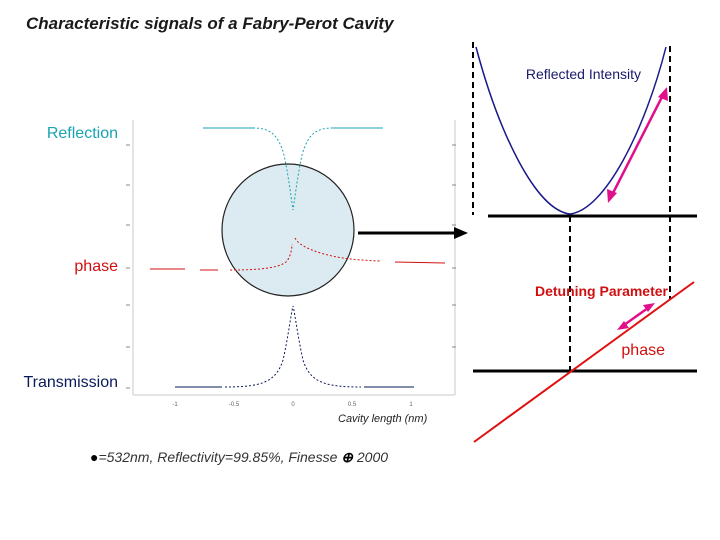 The width and height of the screenshot is (720, 540). What do you see at coordinates (288, 230) in the screenshot?
I see `zoom-circle` at bounding box center [288, 230].